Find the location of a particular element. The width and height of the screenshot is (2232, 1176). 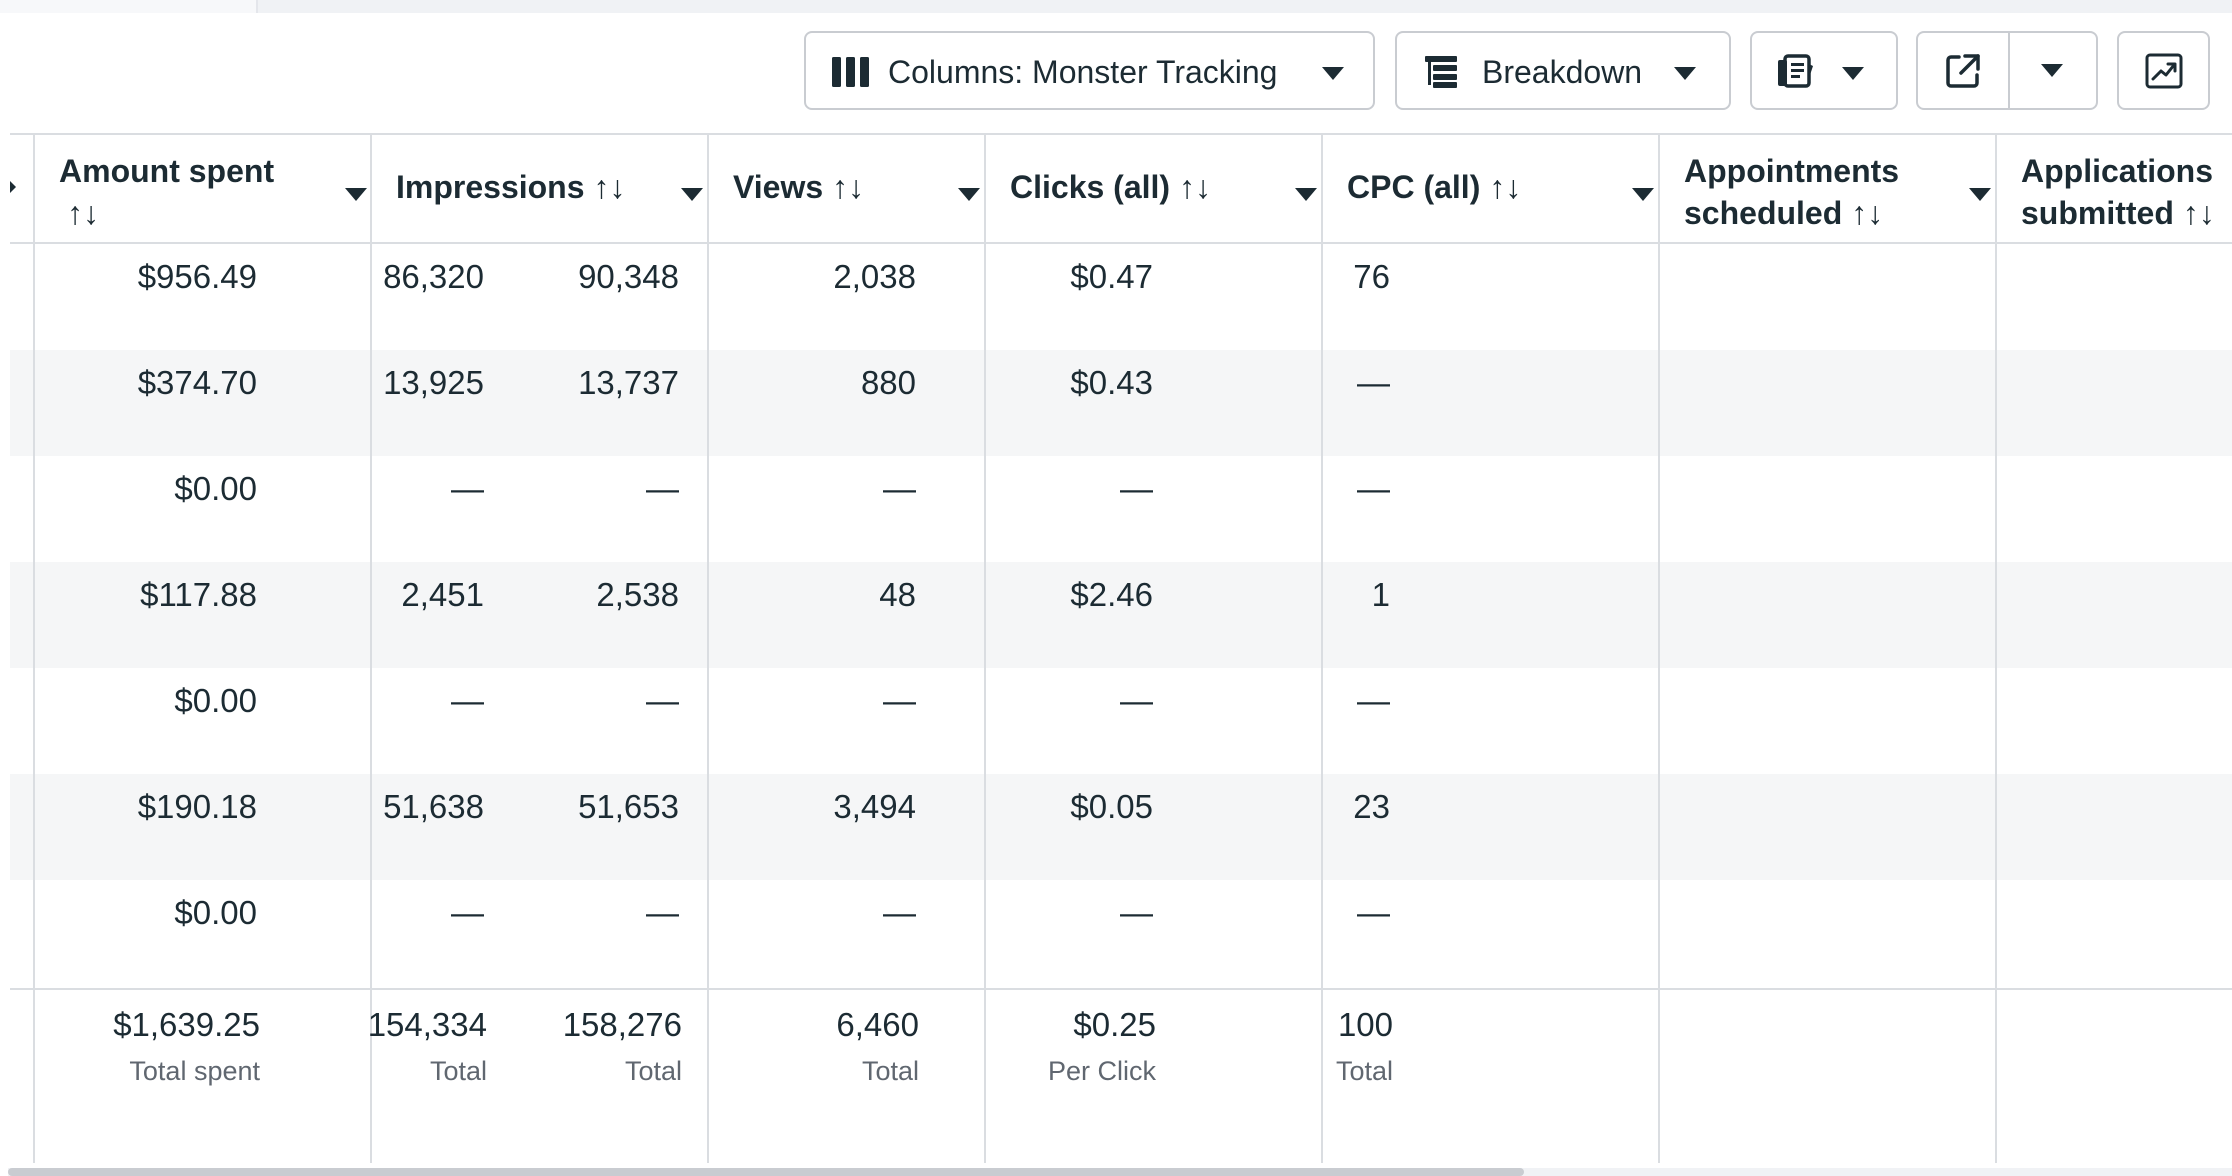

header-amount-spent: Amount spent ↑↓ is located at coordinates (202, 188).